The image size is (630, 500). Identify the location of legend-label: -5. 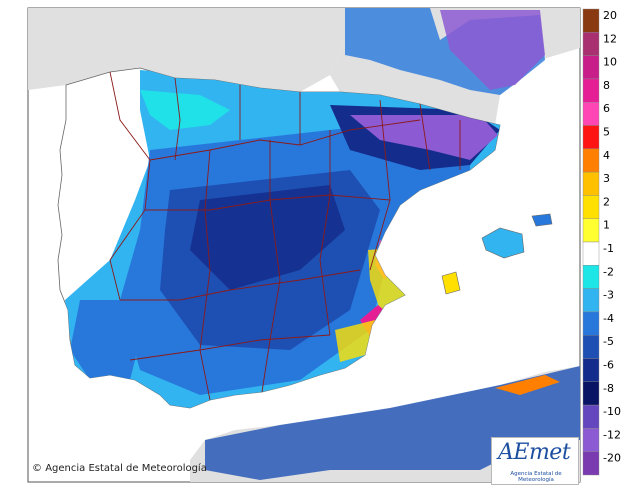
(608, 341).